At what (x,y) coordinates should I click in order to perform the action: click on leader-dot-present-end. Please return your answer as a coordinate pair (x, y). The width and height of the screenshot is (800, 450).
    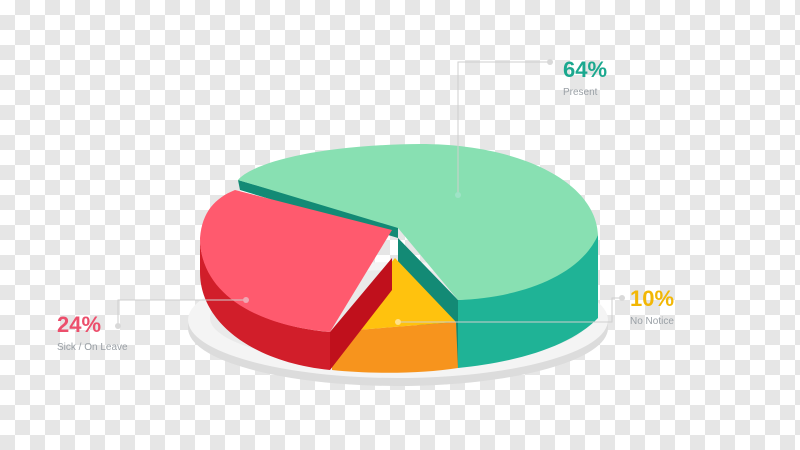
    Looking at the image, I should click on (550, 62).